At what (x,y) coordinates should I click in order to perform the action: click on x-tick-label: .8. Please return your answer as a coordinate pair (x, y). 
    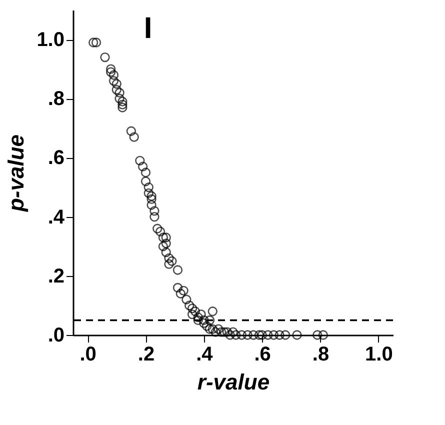
    Looking at the image, I should click on (321, 355).